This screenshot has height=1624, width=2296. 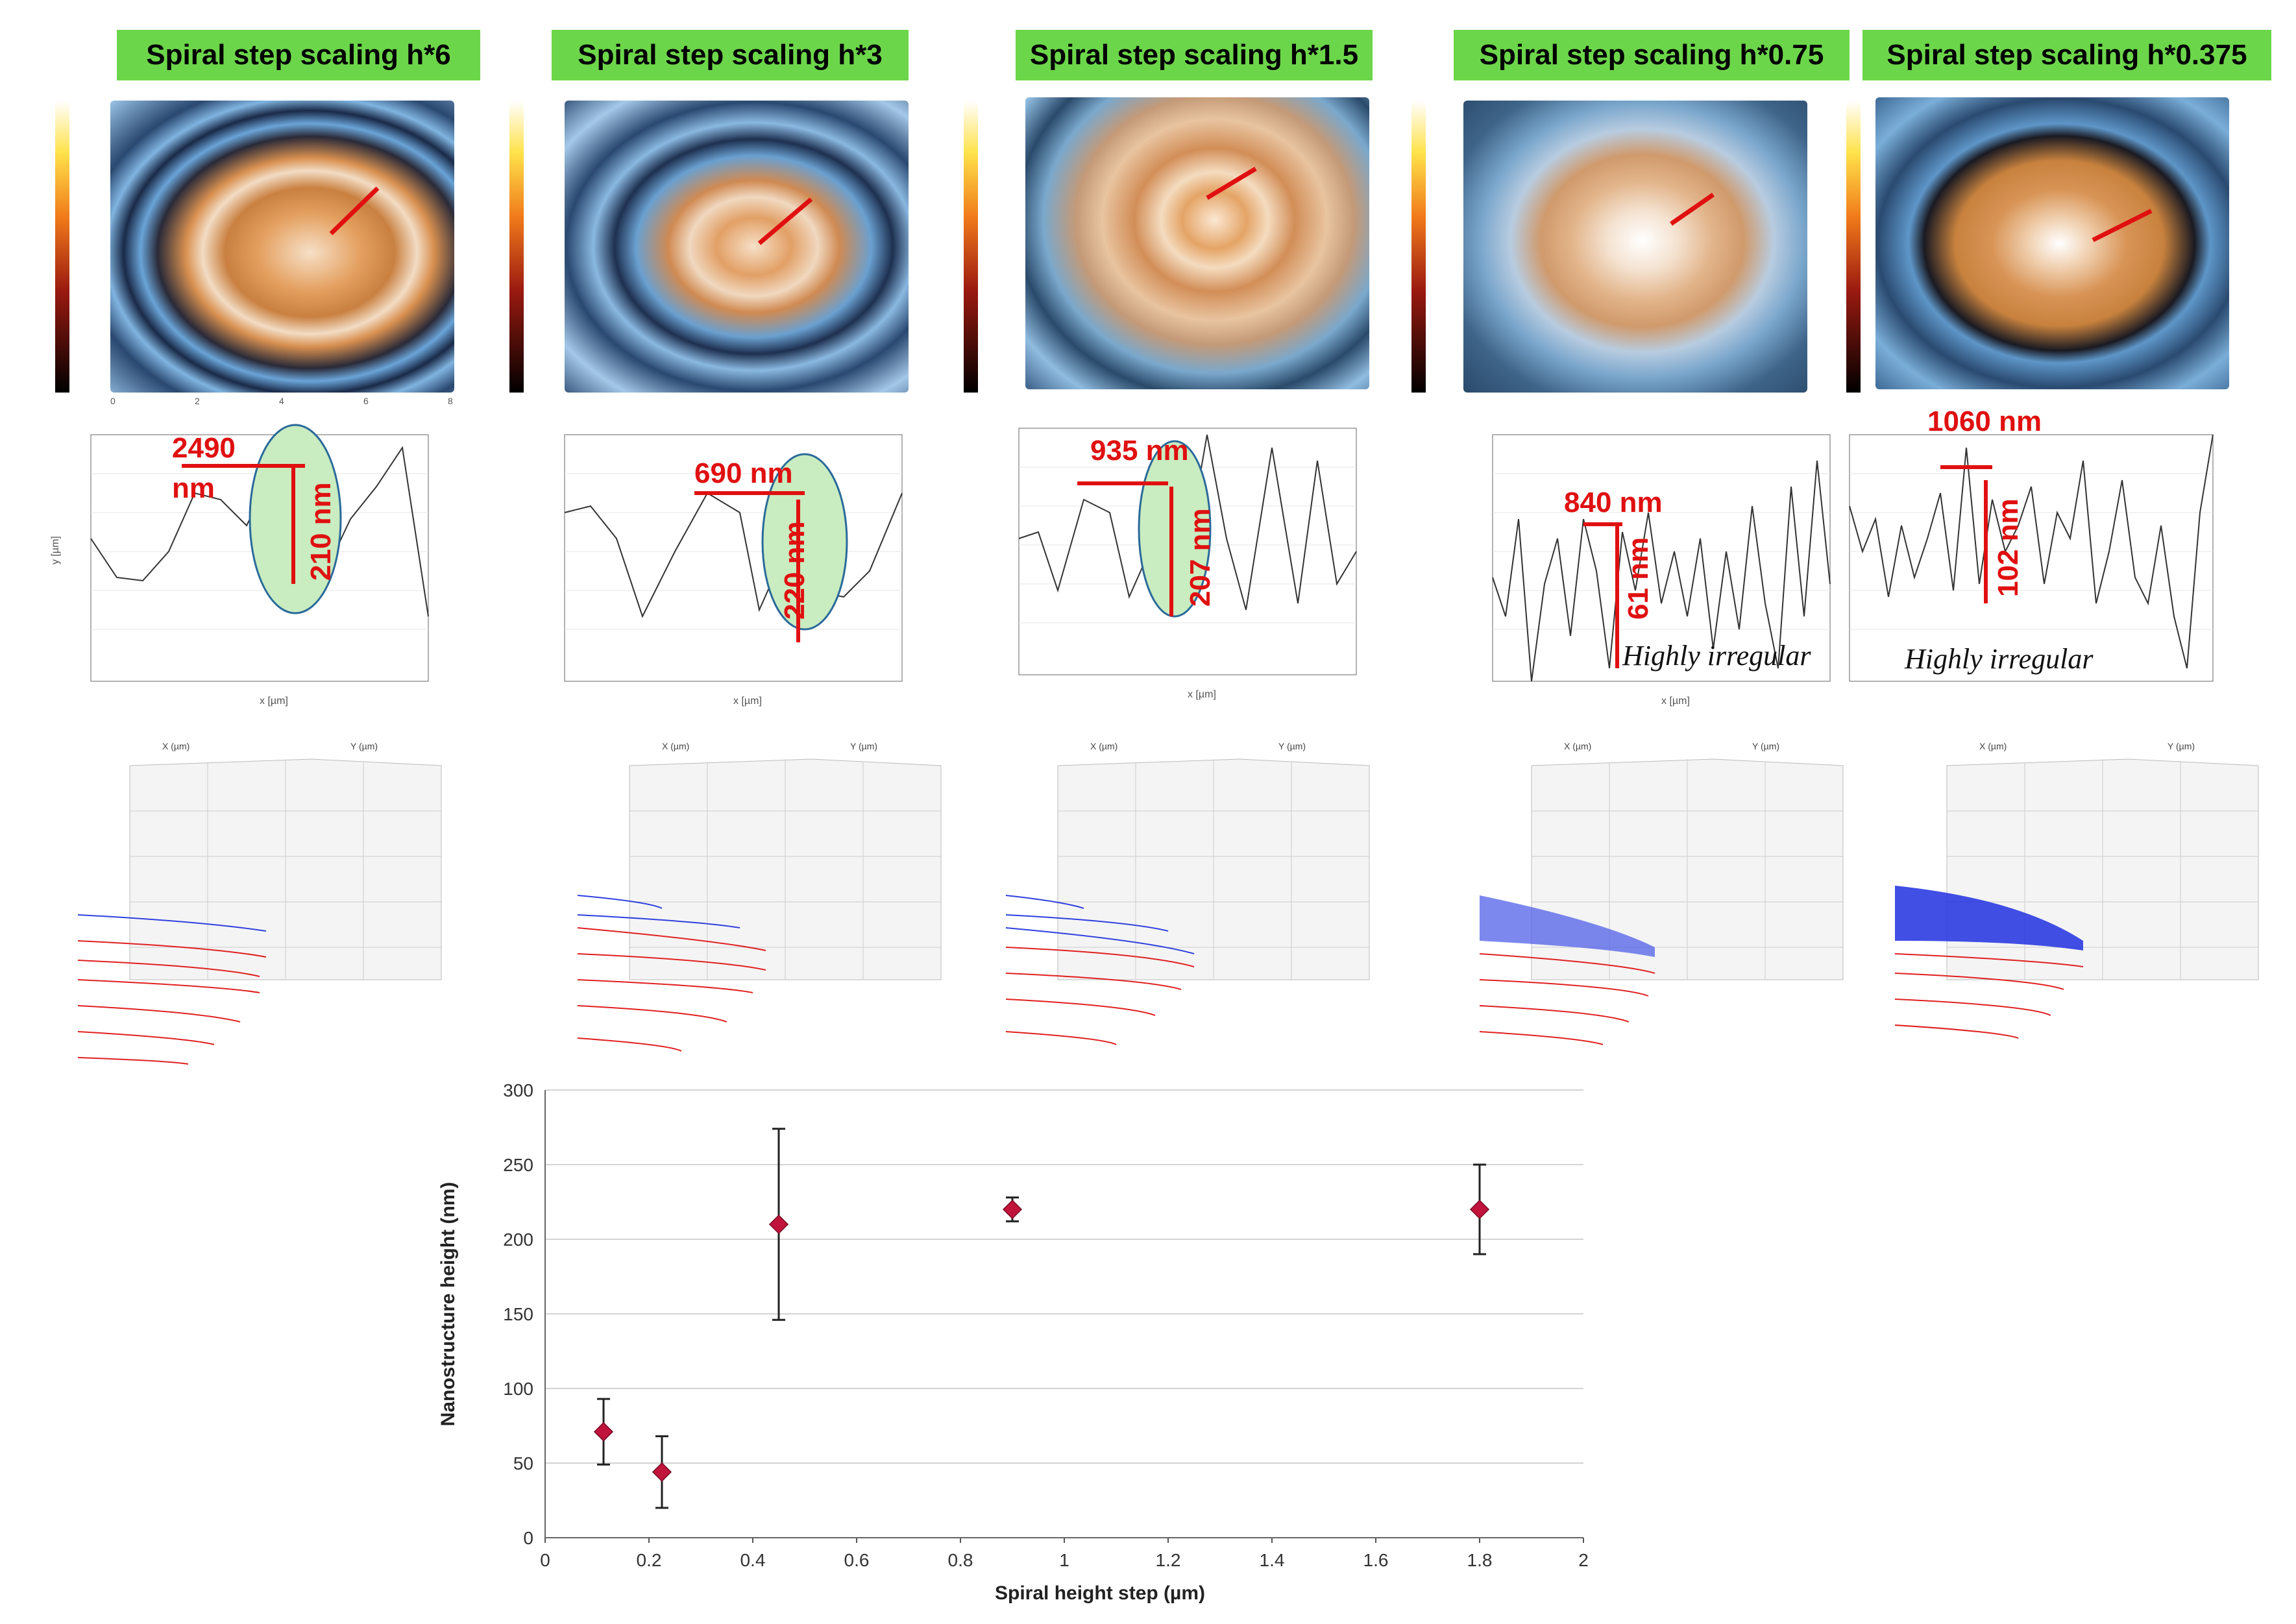 What do you see at coordinates (760, 896) in the screenshot?
I see `cube-render-2: X (µm) Y (µm)` at bounding box center [760, 896].